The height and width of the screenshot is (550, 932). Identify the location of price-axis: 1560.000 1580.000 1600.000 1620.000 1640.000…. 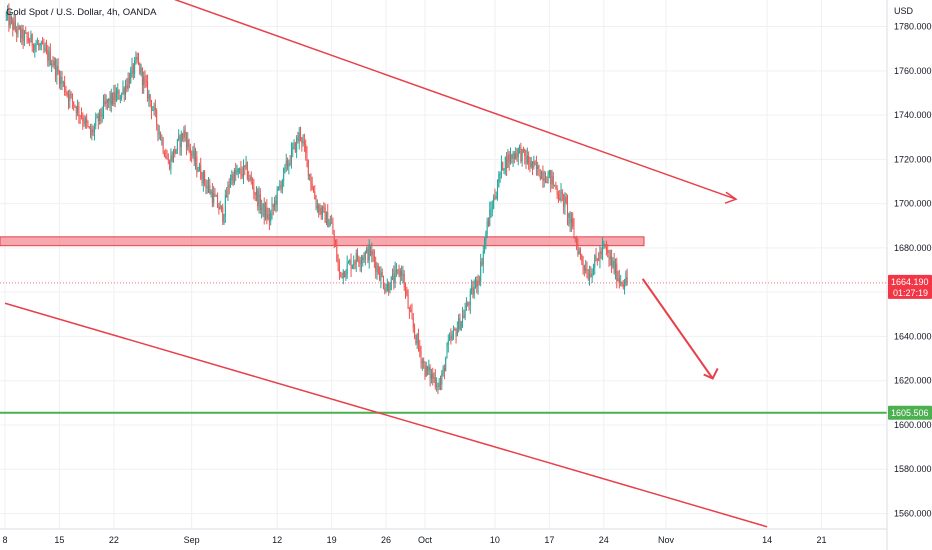
(913, 270).